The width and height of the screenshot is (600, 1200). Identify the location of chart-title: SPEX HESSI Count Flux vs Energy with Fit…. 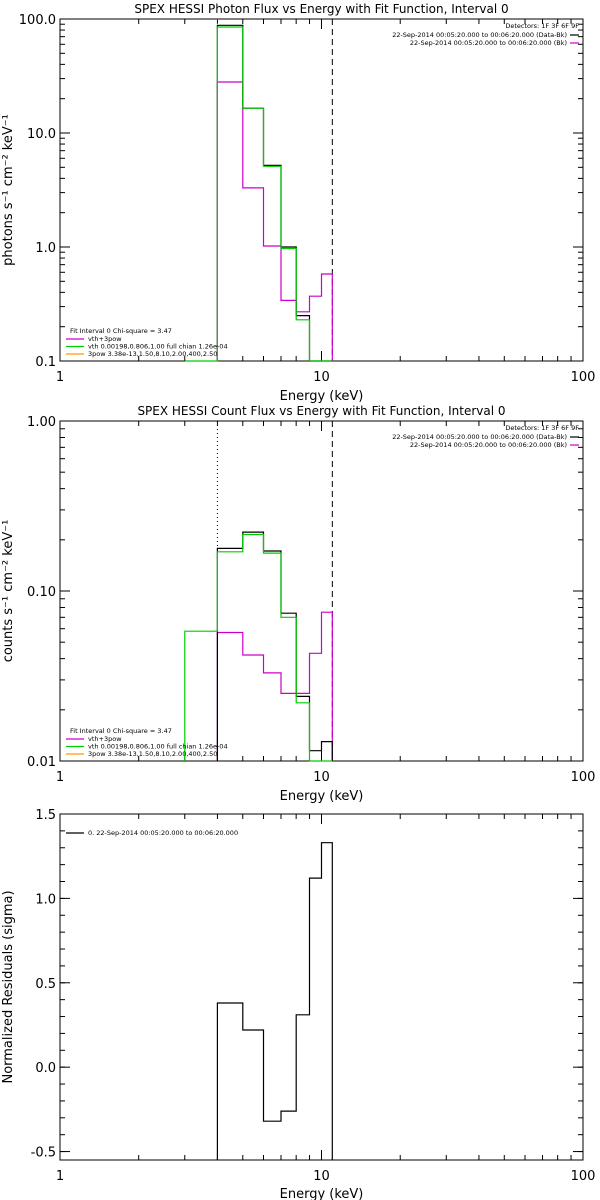
(321, 411).